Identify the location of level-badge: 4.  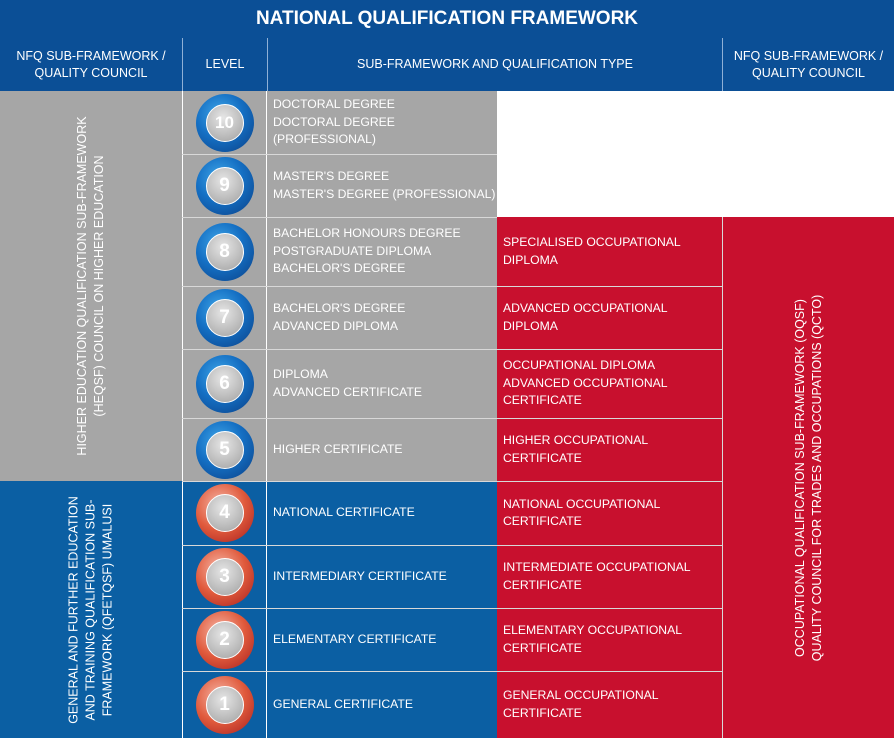
(224, 513).